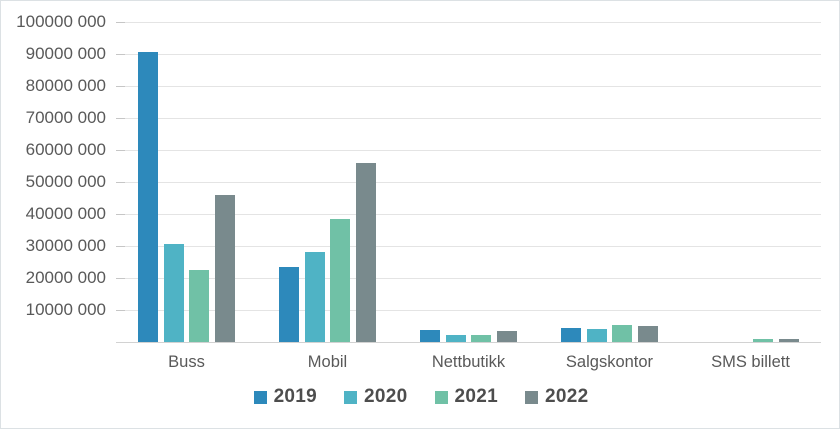 The width and height of the screenshot is (840, 429). What do you see at coordinates (65, 245) in the screenshot?
I see `y-tick-label: 30000 000` at bounding box center [65, 245].